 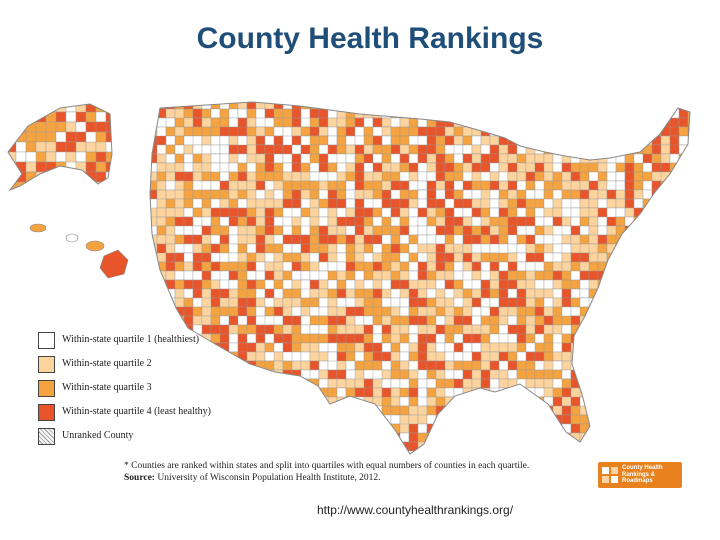 What do you see at coordinates (79, 251) in the screenshot?
I see `hawaii-islands` at bounding box center [79, 251].